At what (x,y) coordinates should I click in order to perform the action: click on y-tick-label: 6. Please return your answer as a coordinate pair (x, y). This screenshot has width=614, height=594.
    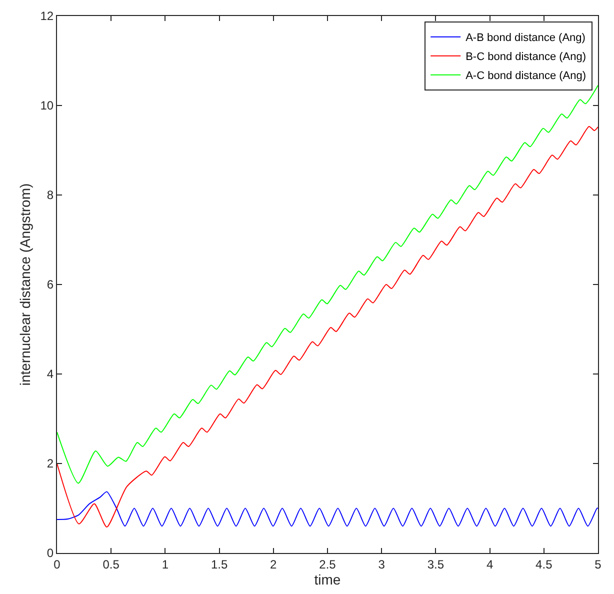
    Looking at the image, I should click on (50, 285).